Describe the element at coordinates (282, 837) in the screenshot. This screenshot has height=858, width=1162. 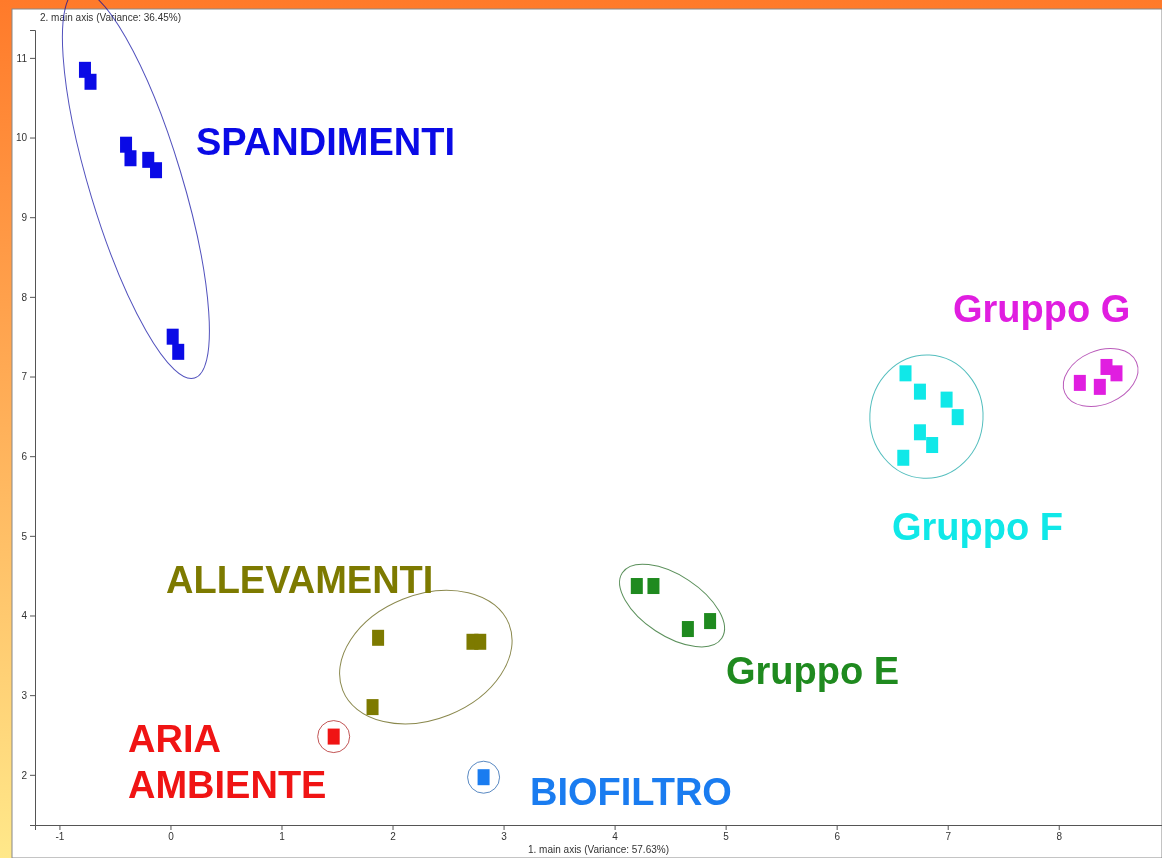
I see `x-tick-label: 1` at that location.